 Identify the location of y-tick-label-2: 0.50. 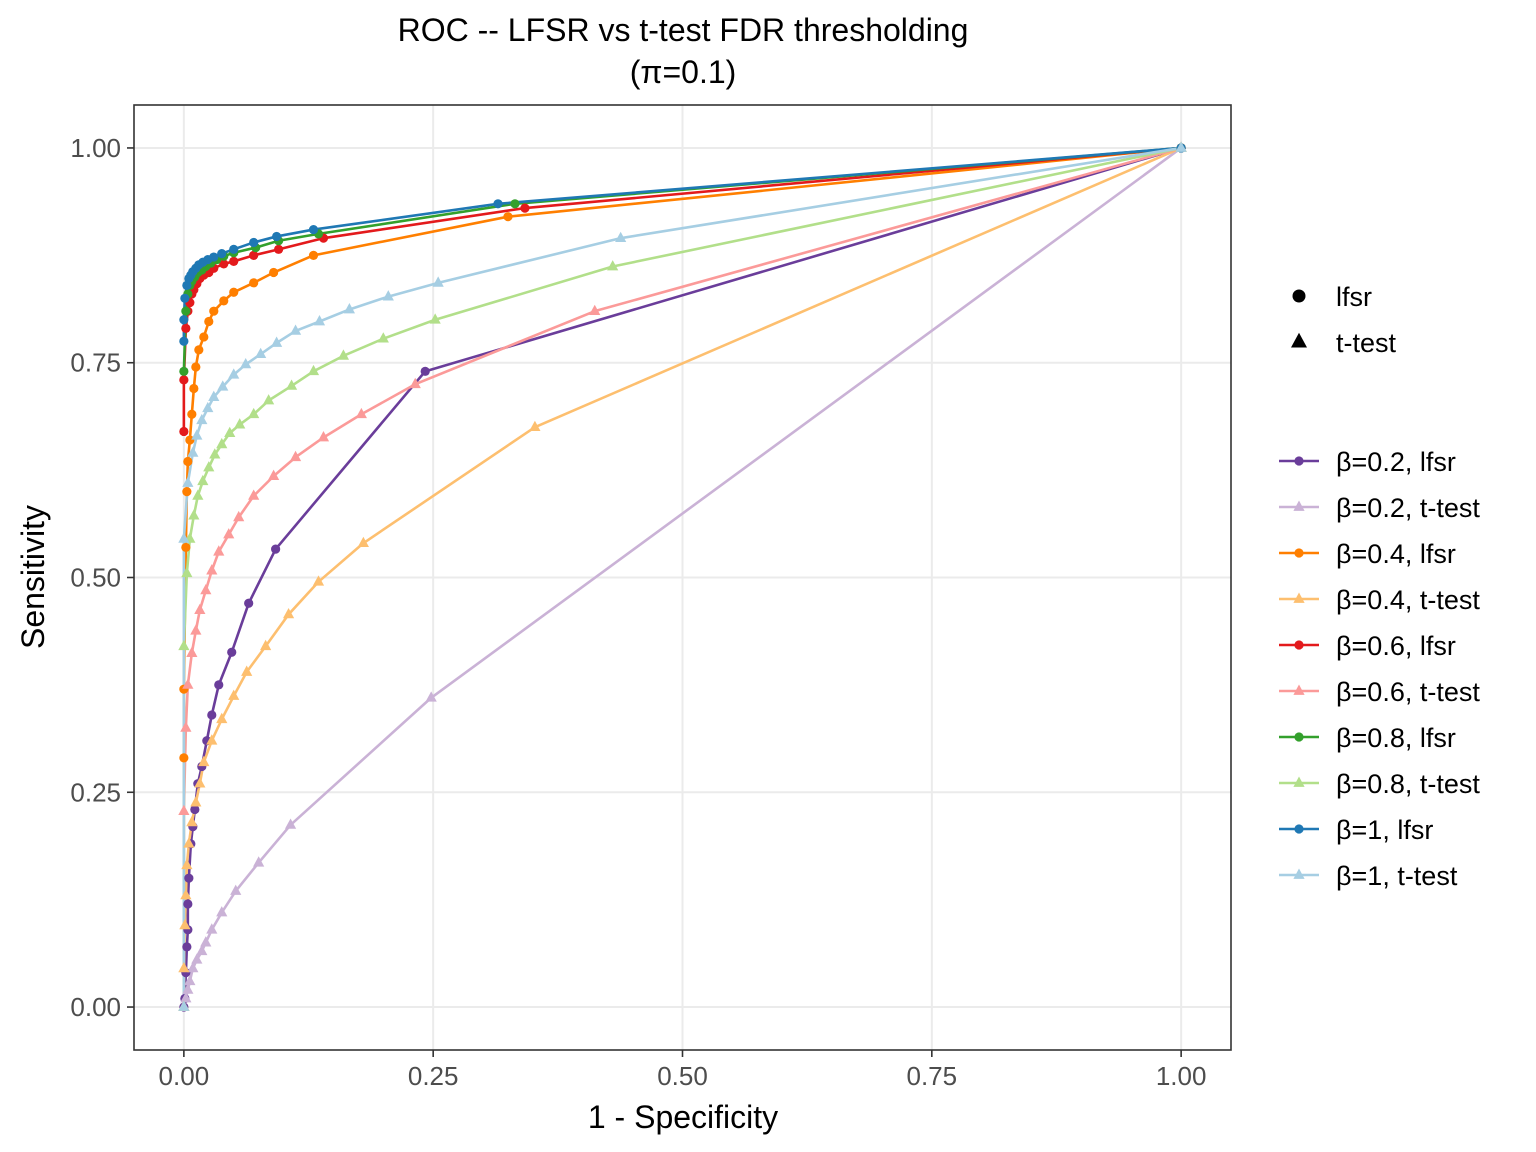
(95, 578).